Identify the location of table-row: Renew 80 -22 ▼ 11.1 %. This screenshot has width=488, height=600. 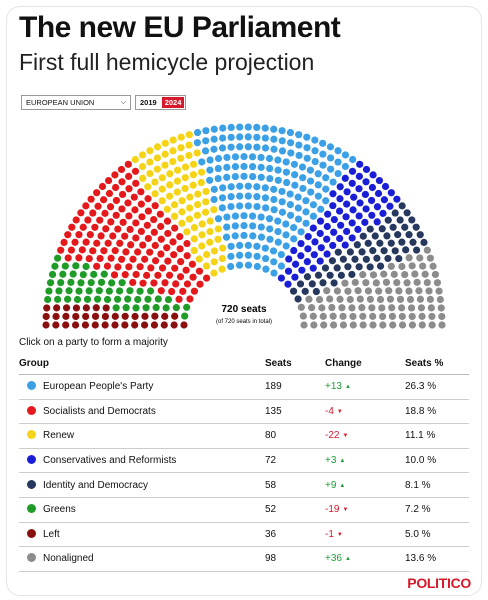
(244, 436).